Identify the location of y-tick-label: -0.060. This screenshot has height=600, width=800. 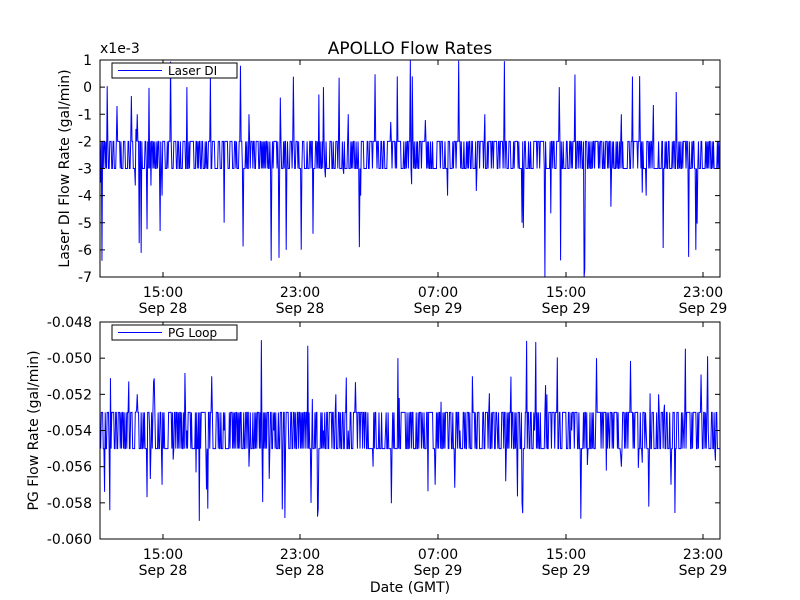
(69, 540).